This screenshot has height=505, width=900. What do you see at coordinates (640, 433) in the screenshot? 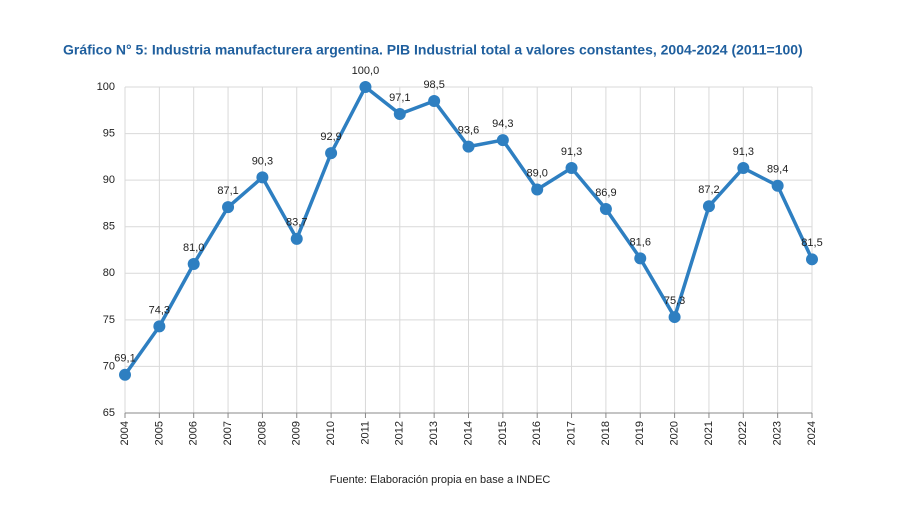
I see `x-tick-label: 2019` at bounding box center [640, 433].